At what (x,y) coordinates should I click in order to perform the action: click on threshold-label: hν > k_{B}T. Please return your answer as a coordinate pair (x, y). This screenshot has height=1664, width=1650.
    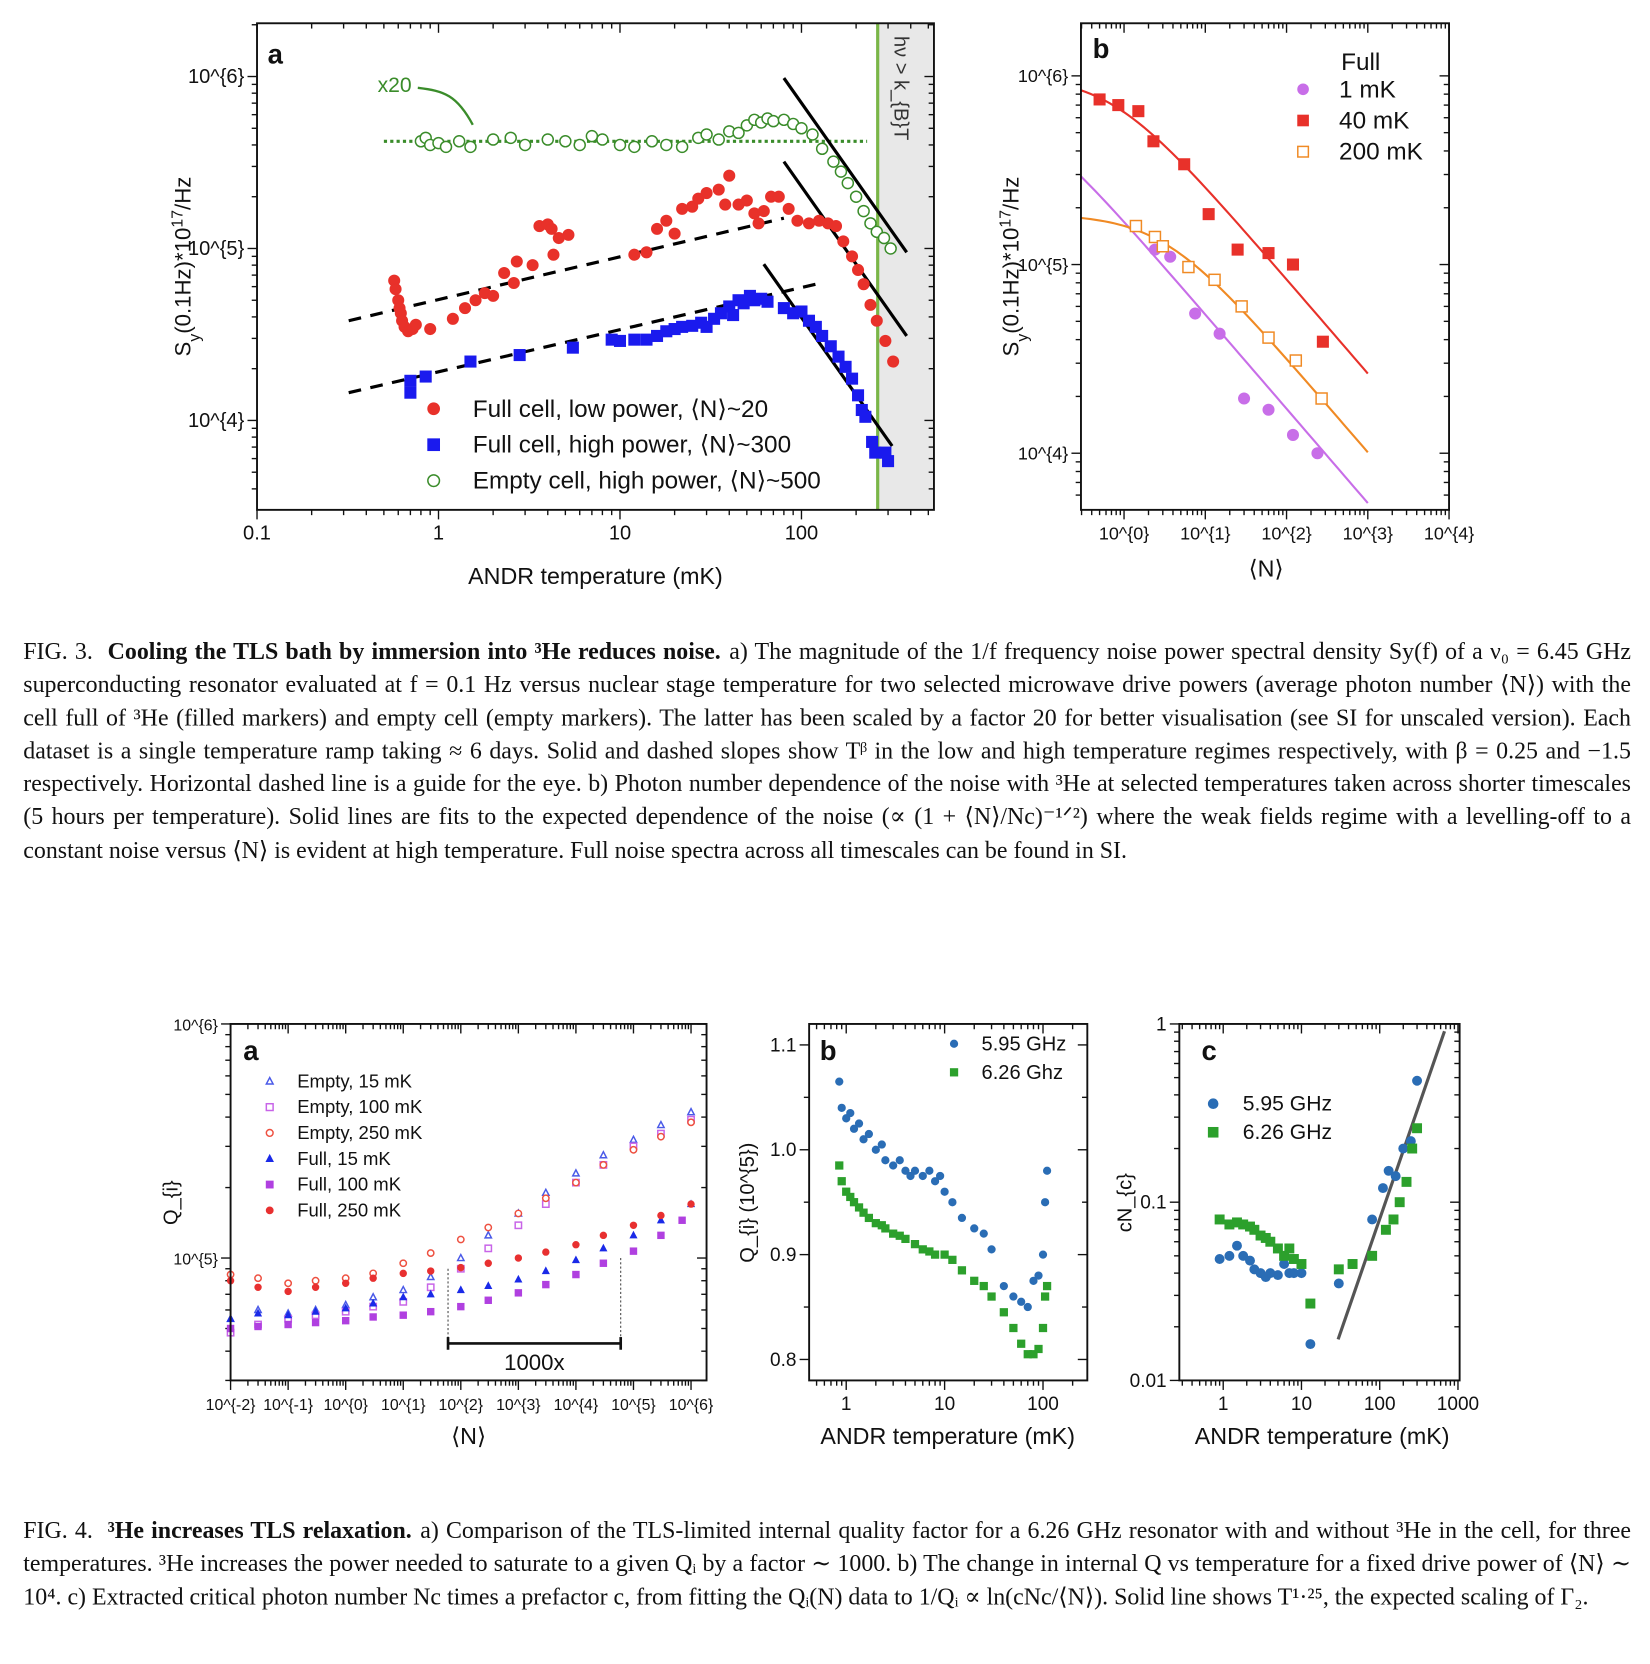
    Looking at the image, I should click on (901, 88).